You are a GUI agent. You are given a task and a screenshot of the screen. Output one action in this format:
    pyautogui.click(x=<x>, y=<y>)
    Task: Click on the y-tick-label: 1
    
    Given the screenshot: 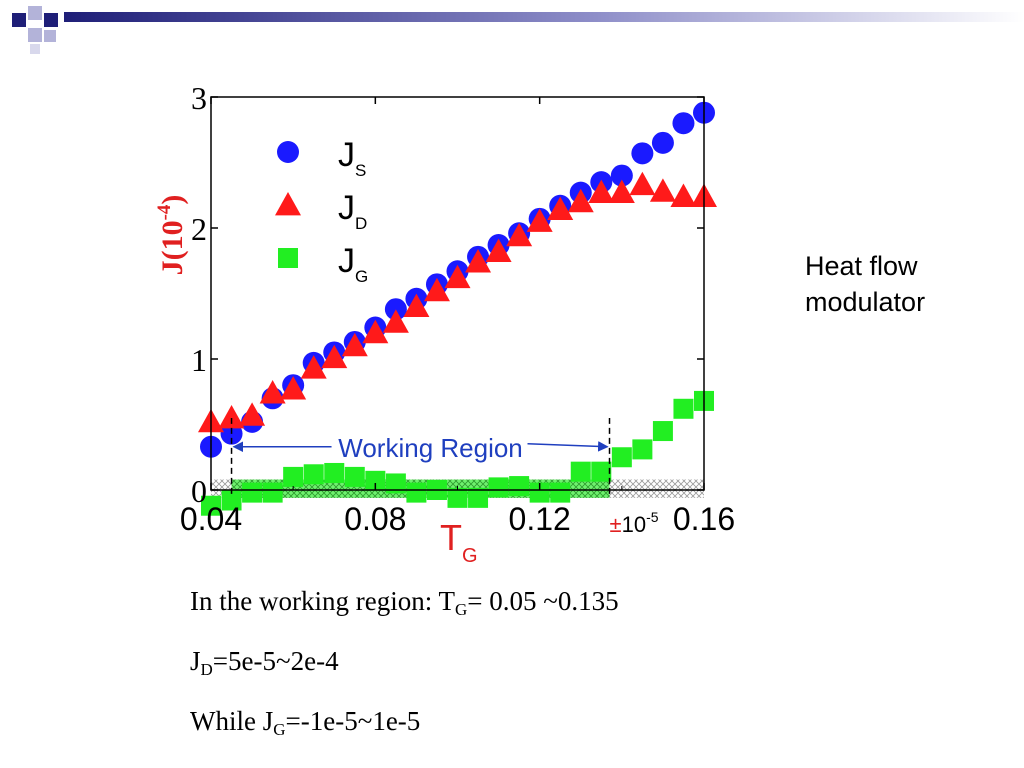 What is the action you would take?
    pyautogui.click(x=199, y=360)
    